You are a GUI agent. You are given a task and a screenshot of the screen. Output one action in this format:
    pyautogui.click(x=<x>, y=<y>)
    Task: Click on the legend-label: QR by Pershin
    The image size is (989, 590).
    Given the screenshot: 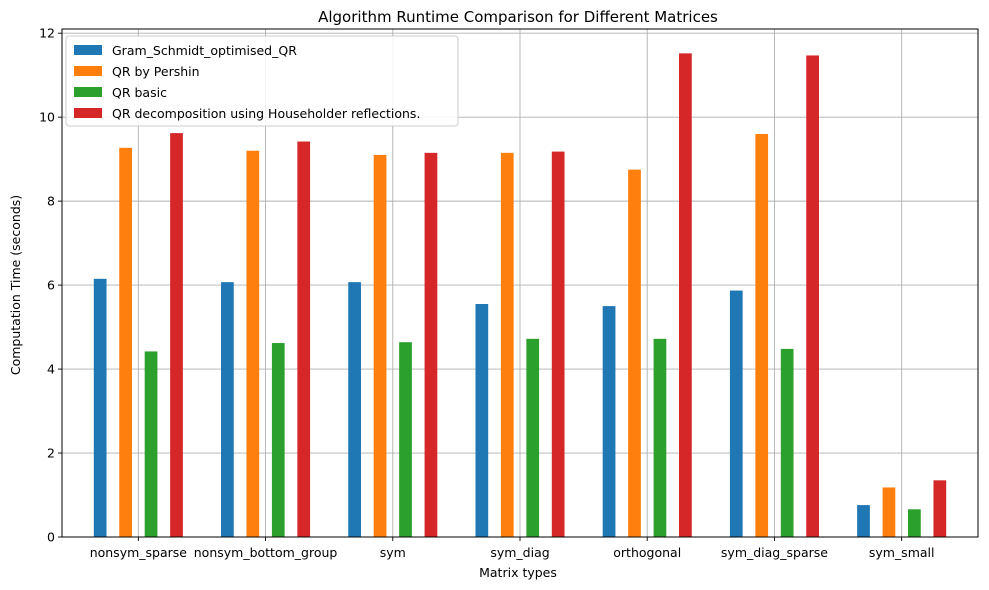 What is the action you would take?
    pyautogui.click(x=156, y=71)
    